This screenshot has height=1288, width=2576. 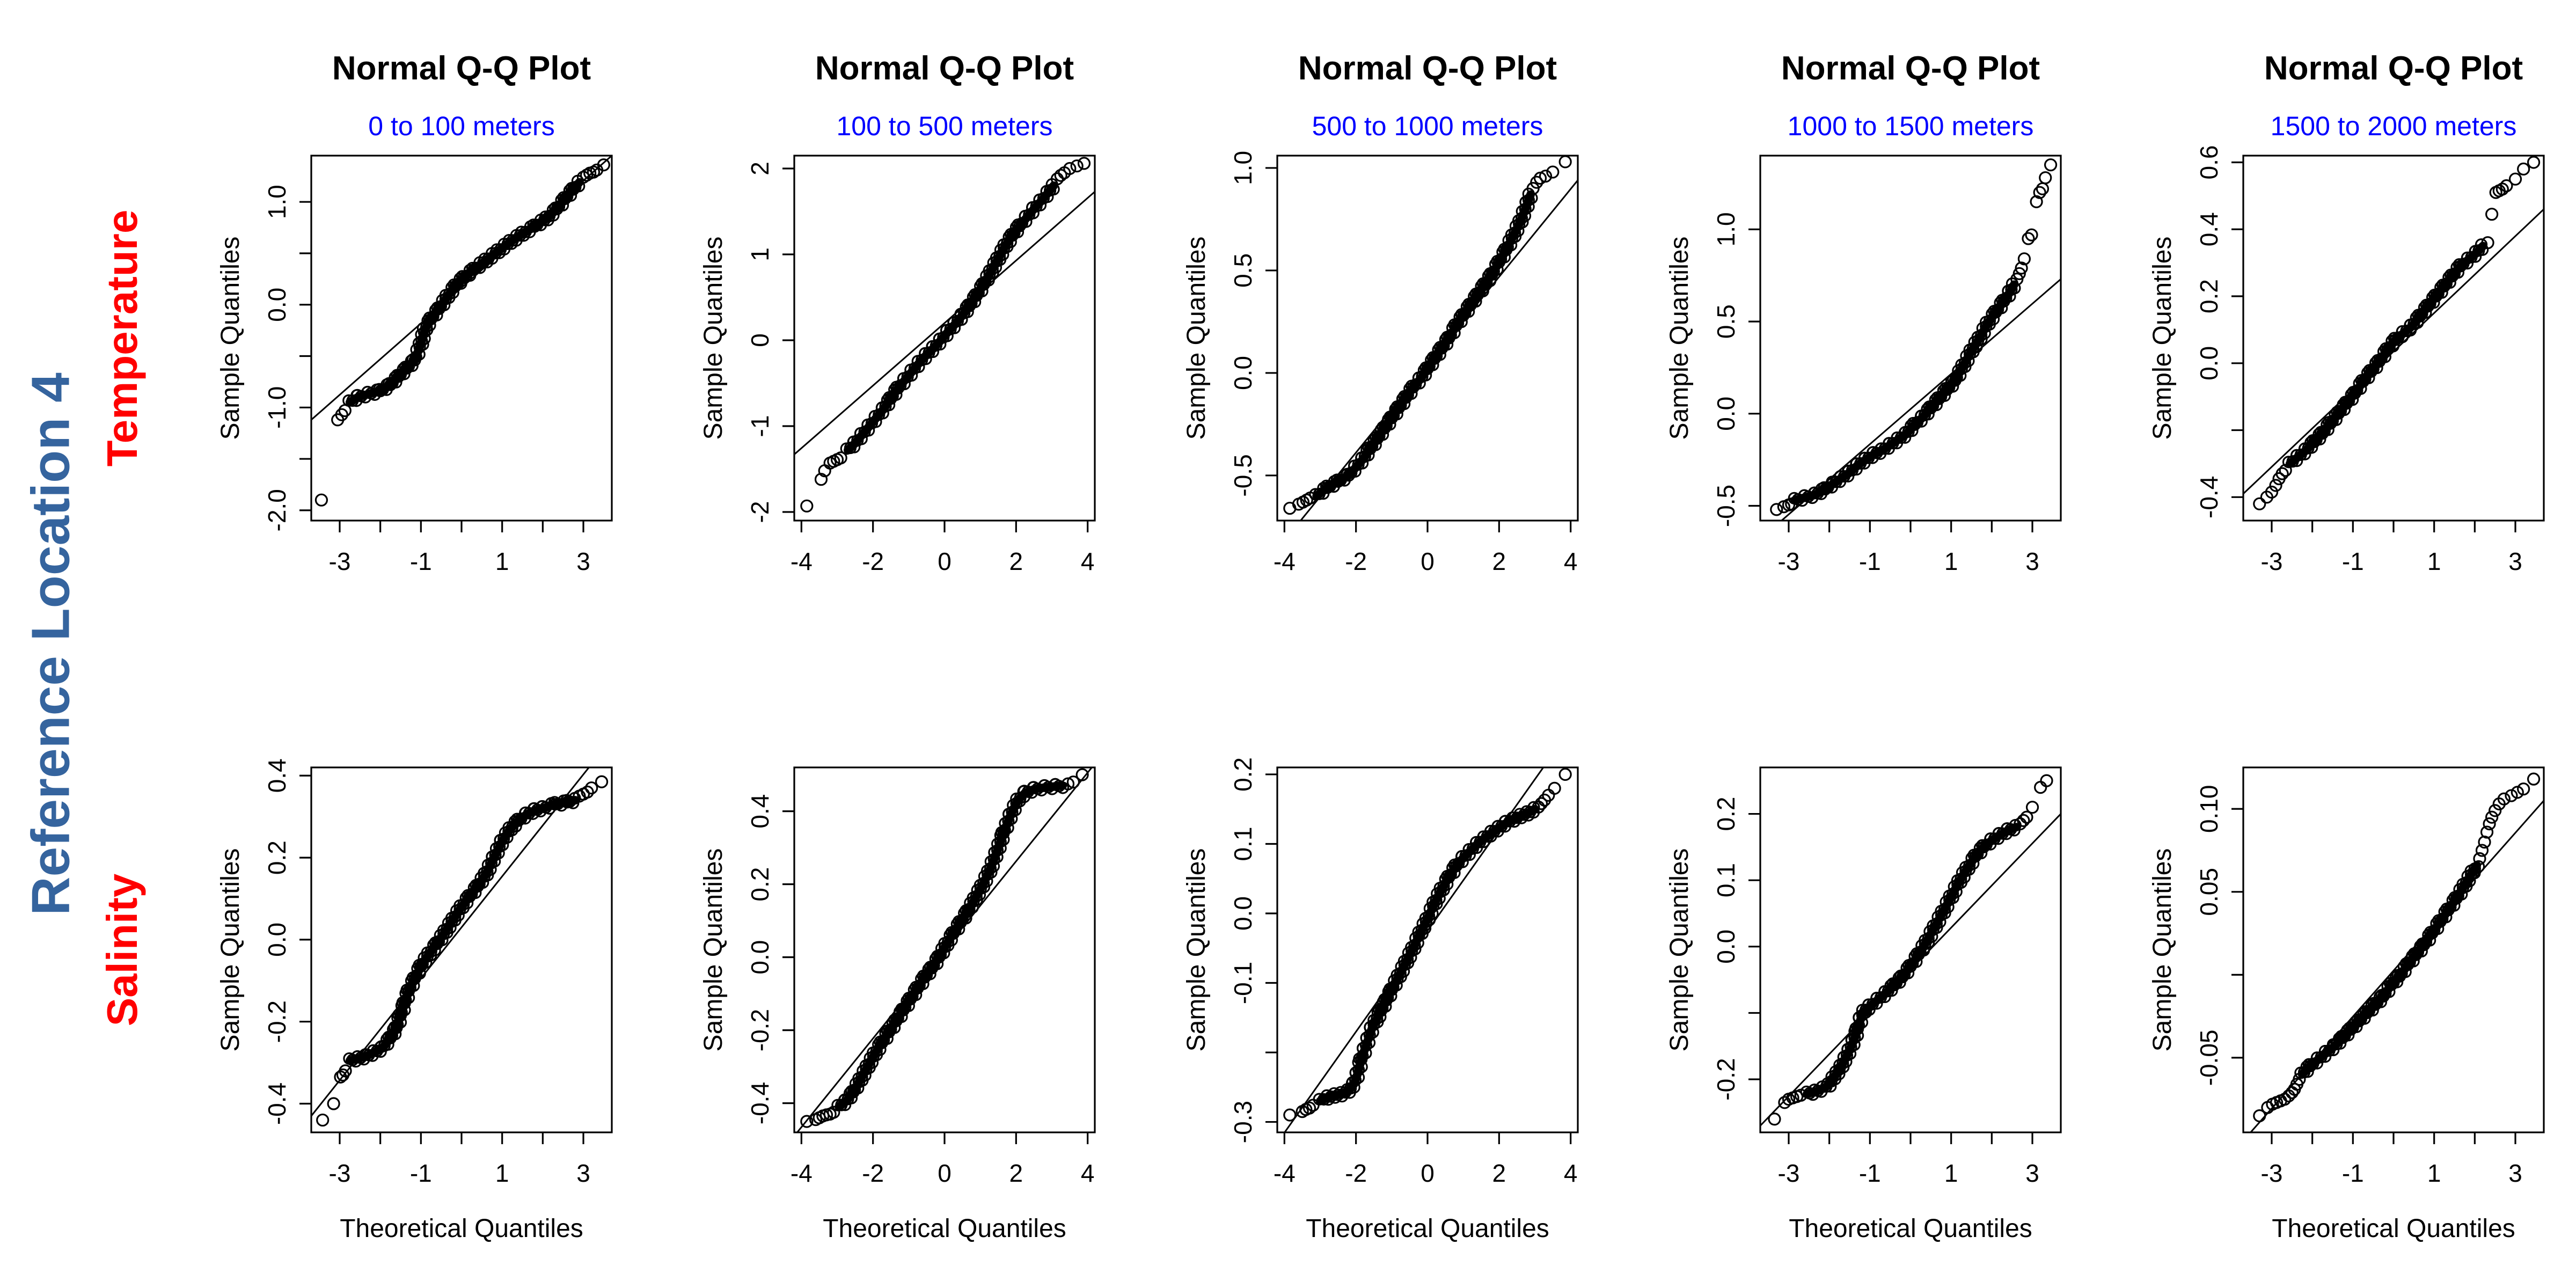 What do you see at coordinates (461, 126) in the screenshot?
I see `svg-text: 0 to 100 meters` at bounding box center [461, 126].